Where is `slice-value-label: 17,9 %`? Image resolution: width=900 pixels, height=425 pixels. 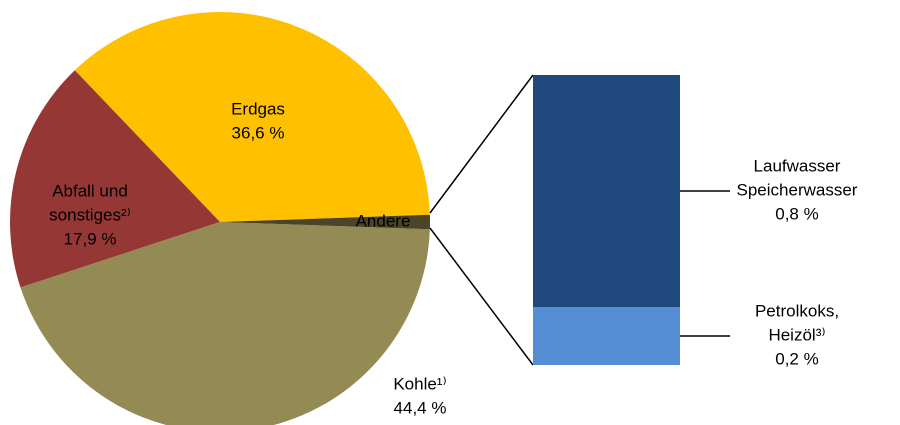 slice-value-label: 17,9 % is located at coordinates (90, 238).